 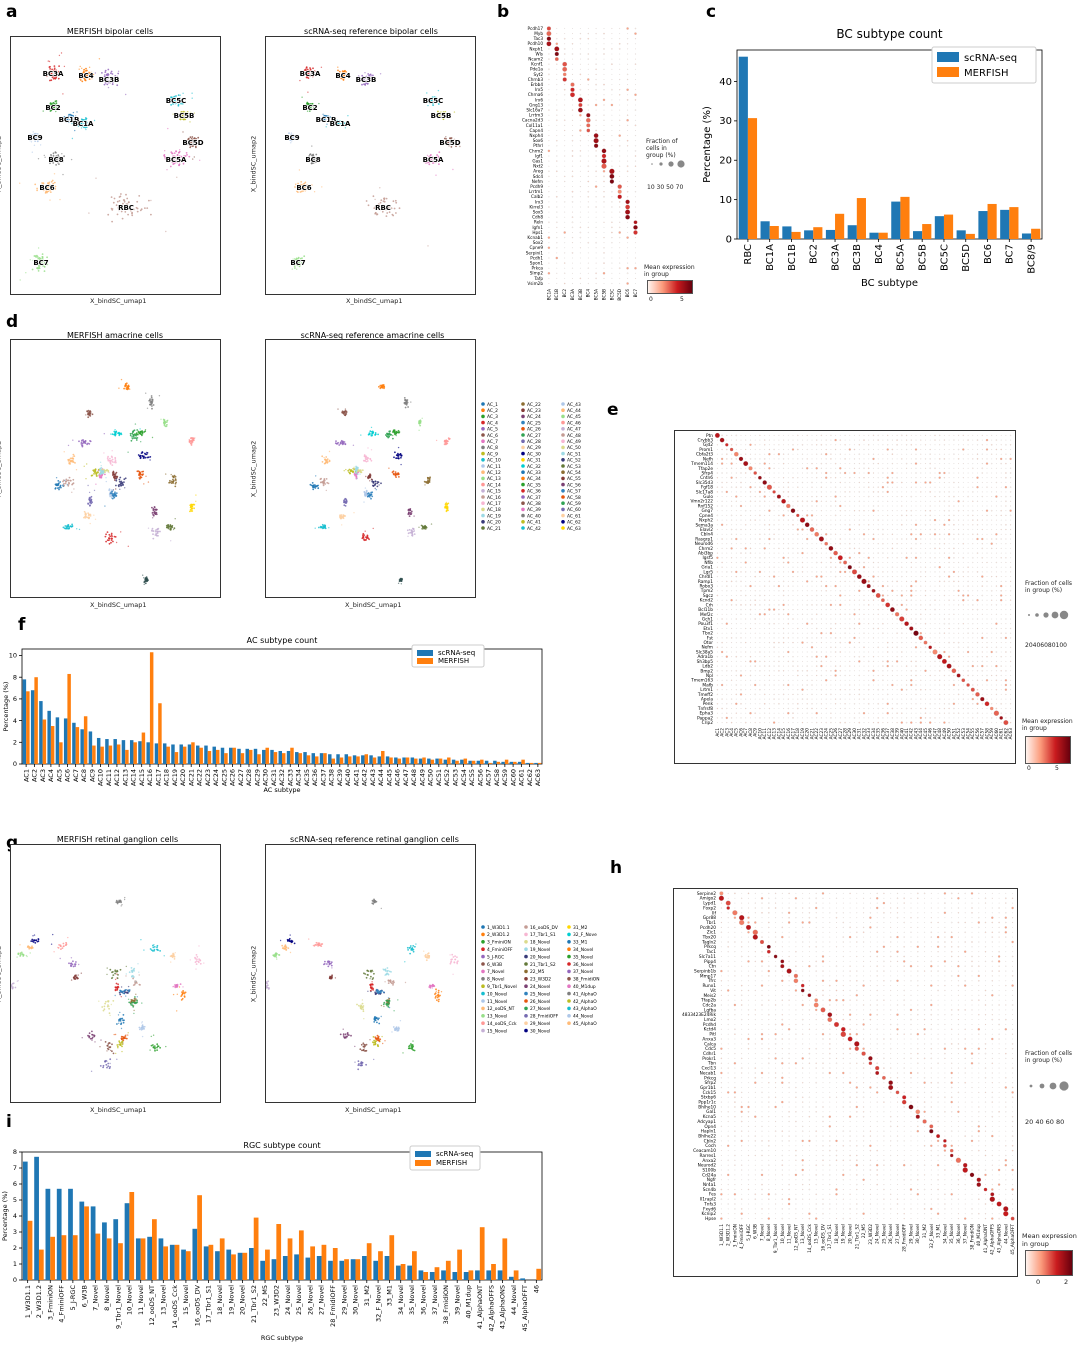 What do you see at coordinates (503, 12) in the screenshot?
I see `panel-label-b: b` at bounding box center [503, 12].